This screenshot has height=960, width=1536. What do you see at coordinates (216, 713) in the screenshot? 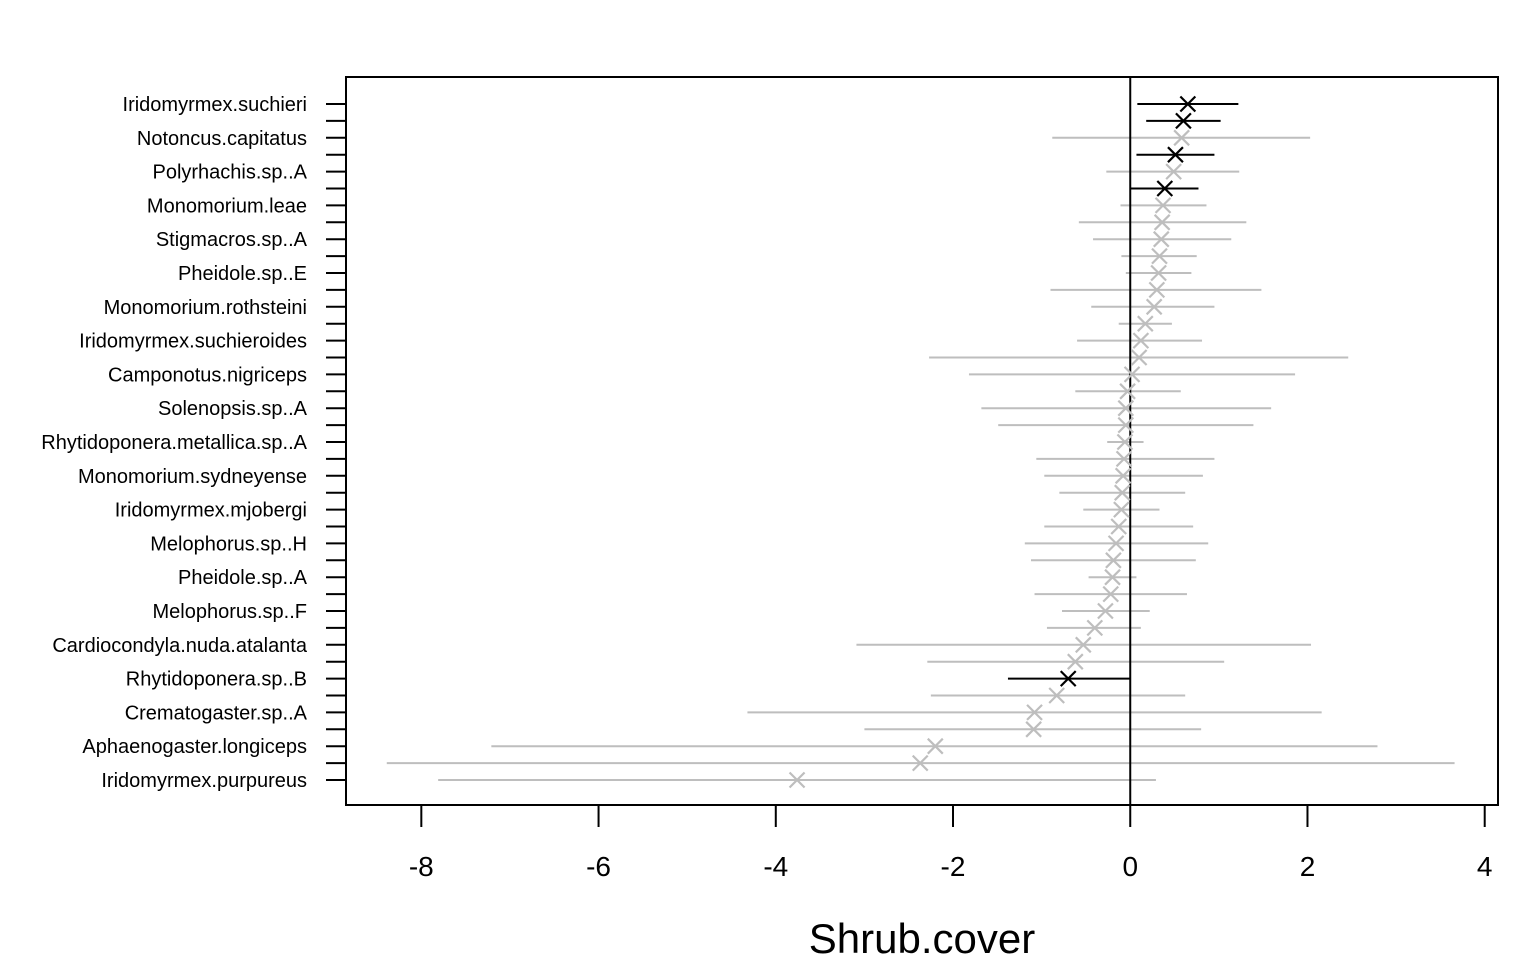
I see `category-label: Crematogaster.sp..A` at bounding box center [216, 713].